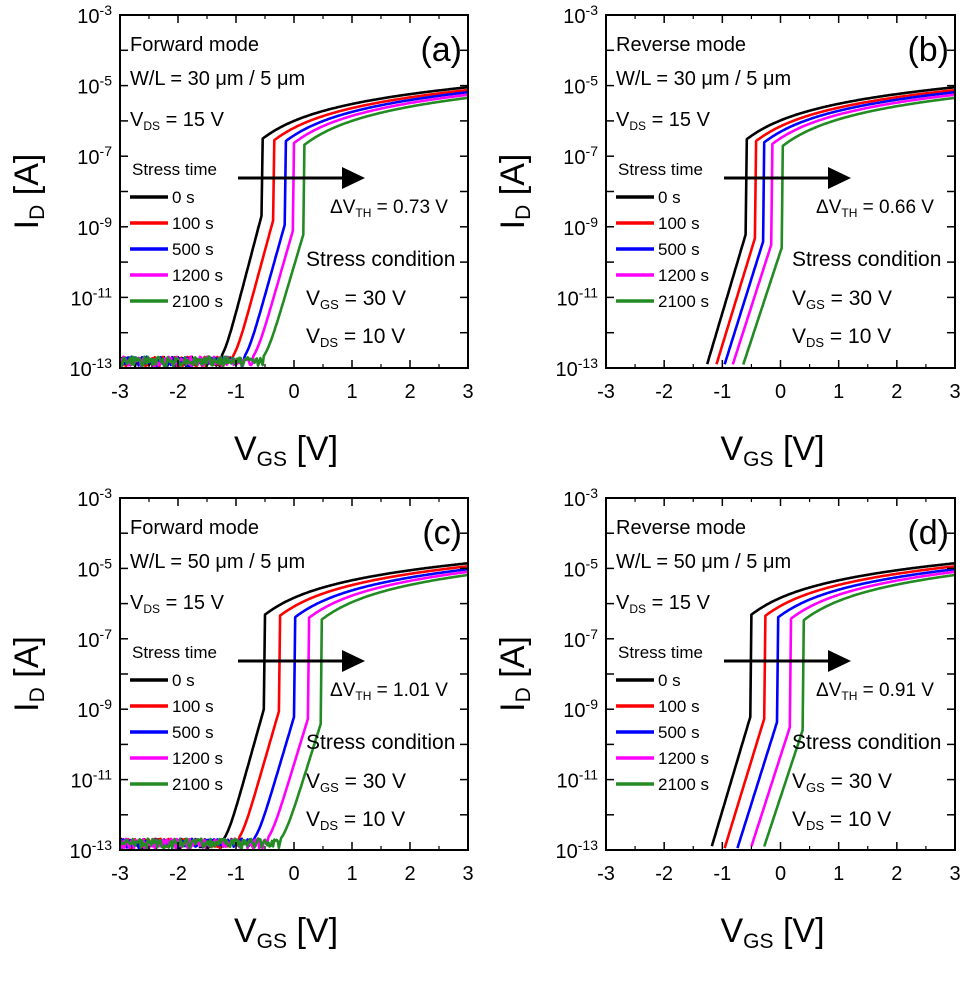 The height and width of the screenshot is (989, 978). I want to click on vds-label: VDS = 15 V, so click(663, 121).